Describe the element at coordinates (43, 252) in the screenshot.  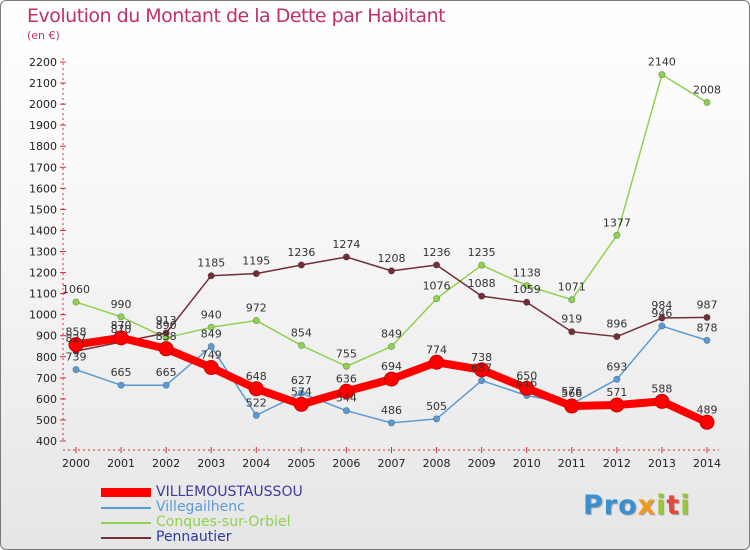
I see `y-tick-label: 1300` at that location.